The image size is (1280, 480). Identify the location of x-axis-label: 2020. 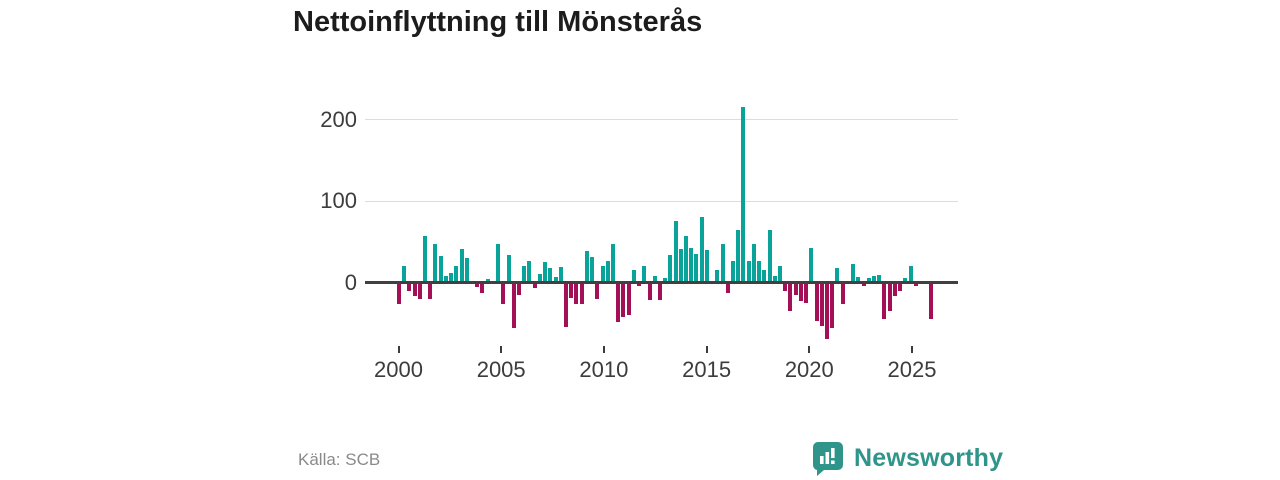
(809, 369).